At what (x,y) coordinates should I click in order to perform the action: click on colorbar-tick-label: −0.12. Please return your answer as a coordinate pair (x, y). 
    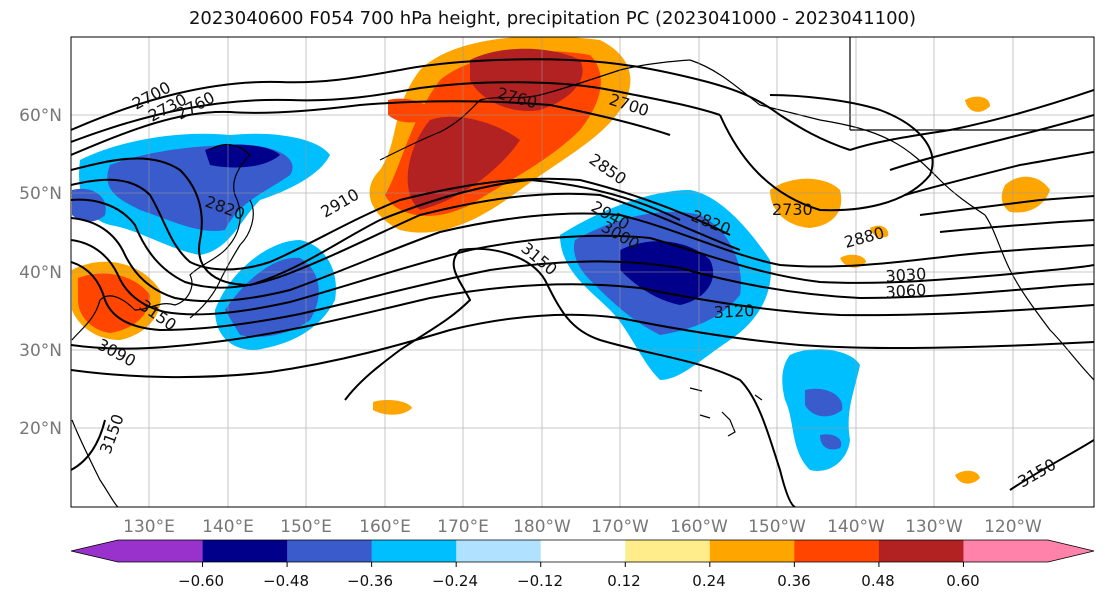
    Looking at the image, I should click on (540, 581).